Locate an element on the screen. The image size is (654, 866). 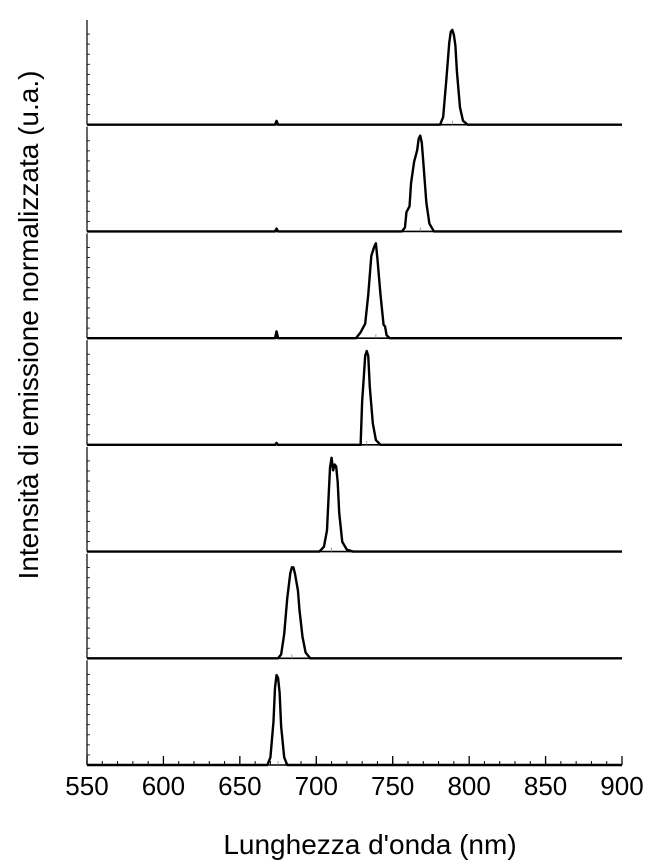
x-tick-label: 850 is located at coordinates (545, 786).